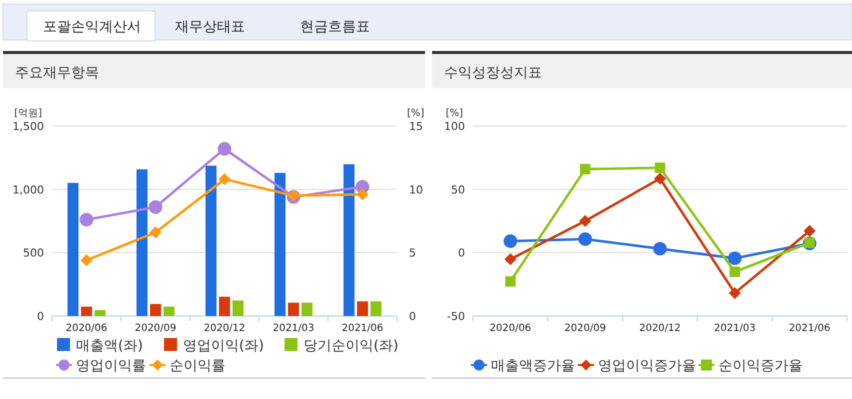 The height and width of the screenshot is (399, 852). I want to click on y2-tick-label: 5, so click(412, 253).